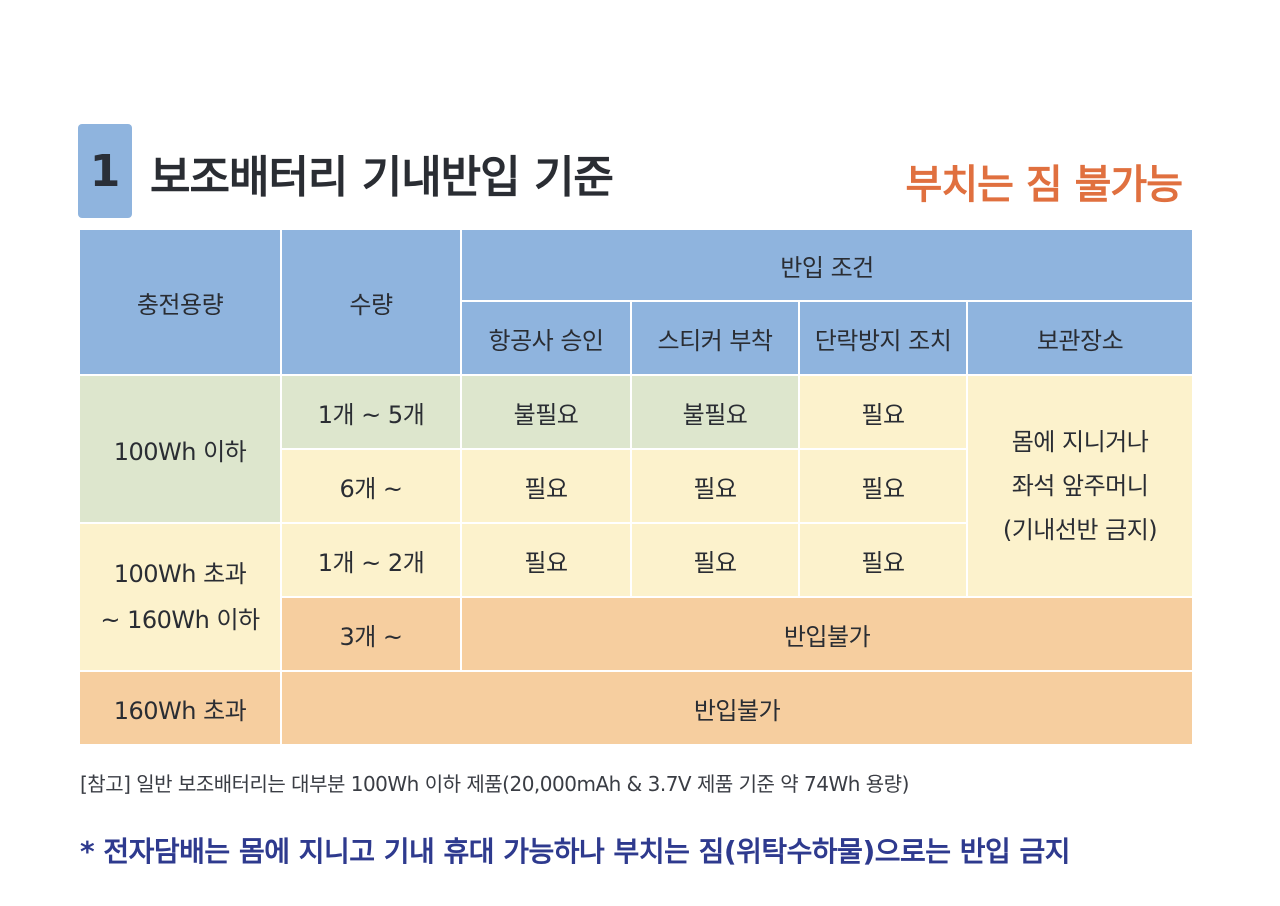 The image size is (1280, 906). Describe the element at coordinates (1080, 442) in the screenshot. I see `storage-line: 몸에 지니거나` at that location.